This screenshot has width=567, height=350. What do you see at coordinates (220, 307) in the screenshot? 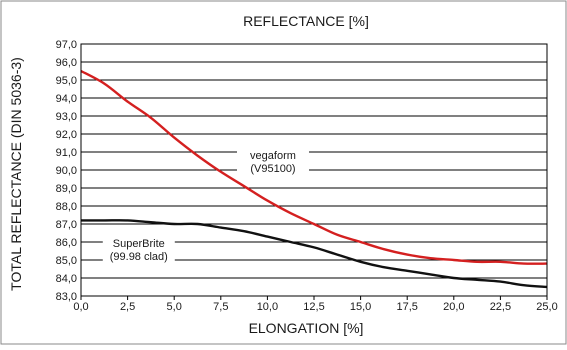
I see `x-tick-label: 7,5` at bounding box center [220, 307].